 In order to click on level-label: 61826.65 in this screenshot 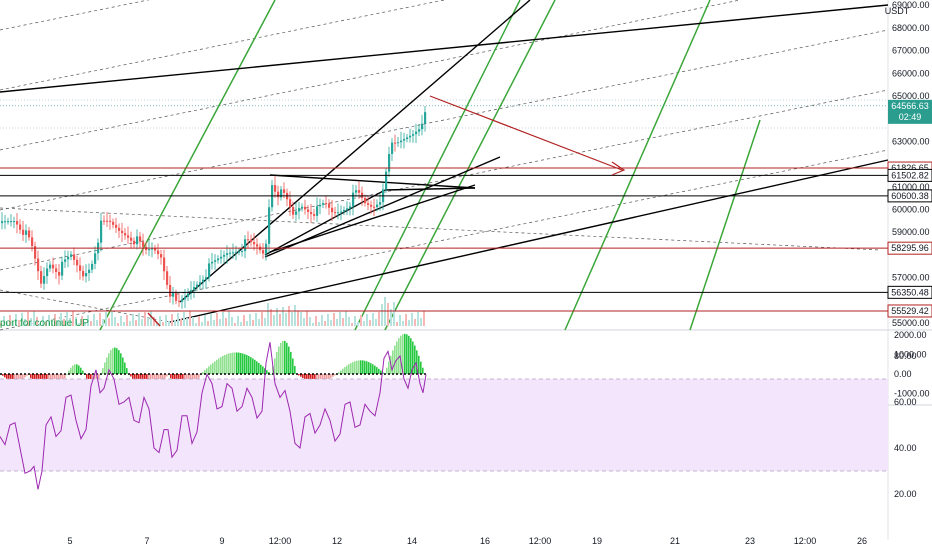, I will do `click(910, 168)`.